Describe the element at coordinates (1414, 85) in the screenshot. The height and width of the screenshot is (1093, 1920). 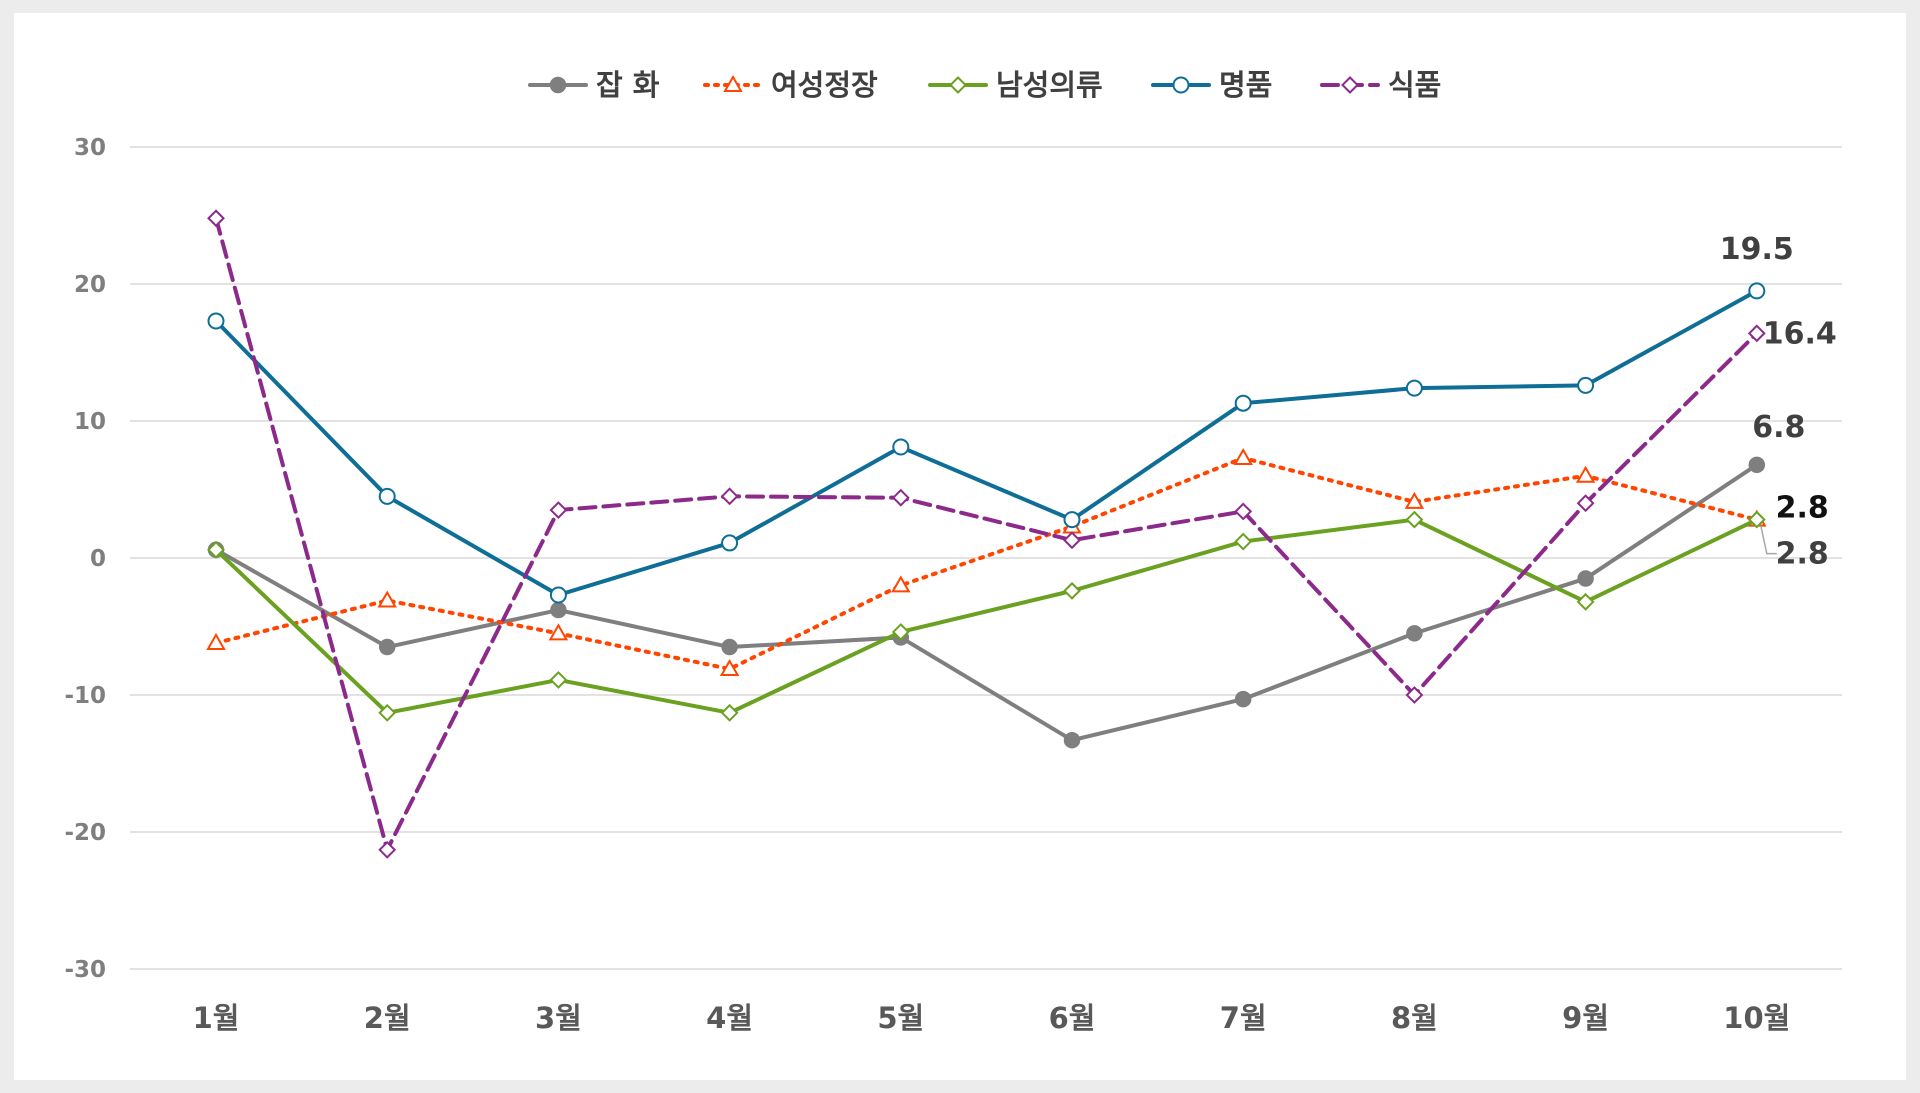
I see `legend-label-4: 식품` at that location.